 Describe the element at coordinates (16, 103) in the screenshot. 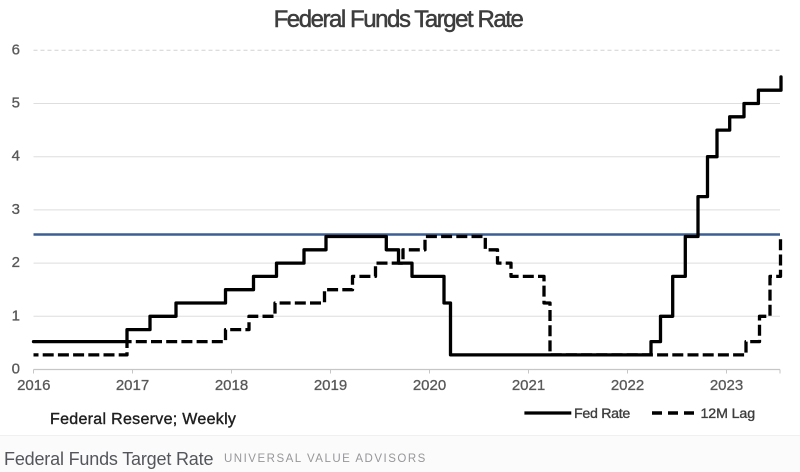

I see `svg-text: 5` at that location.